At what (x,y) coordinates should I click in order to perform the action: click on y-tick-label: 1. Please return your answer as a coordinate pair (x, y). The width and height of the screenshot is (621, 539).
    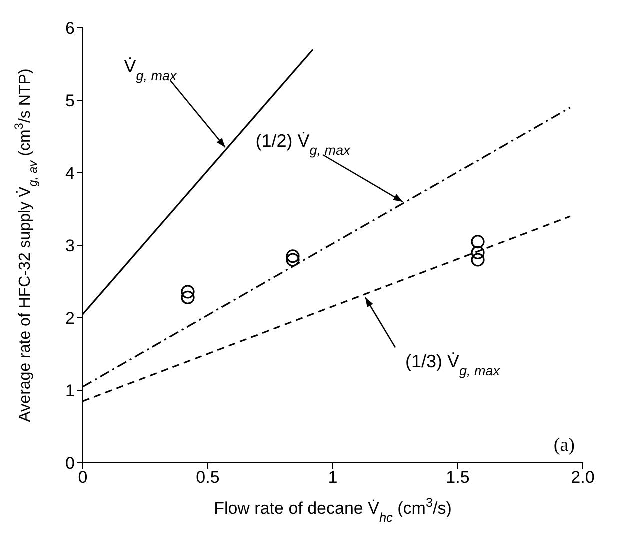
    Looking at the image, I should click on (70, 391).